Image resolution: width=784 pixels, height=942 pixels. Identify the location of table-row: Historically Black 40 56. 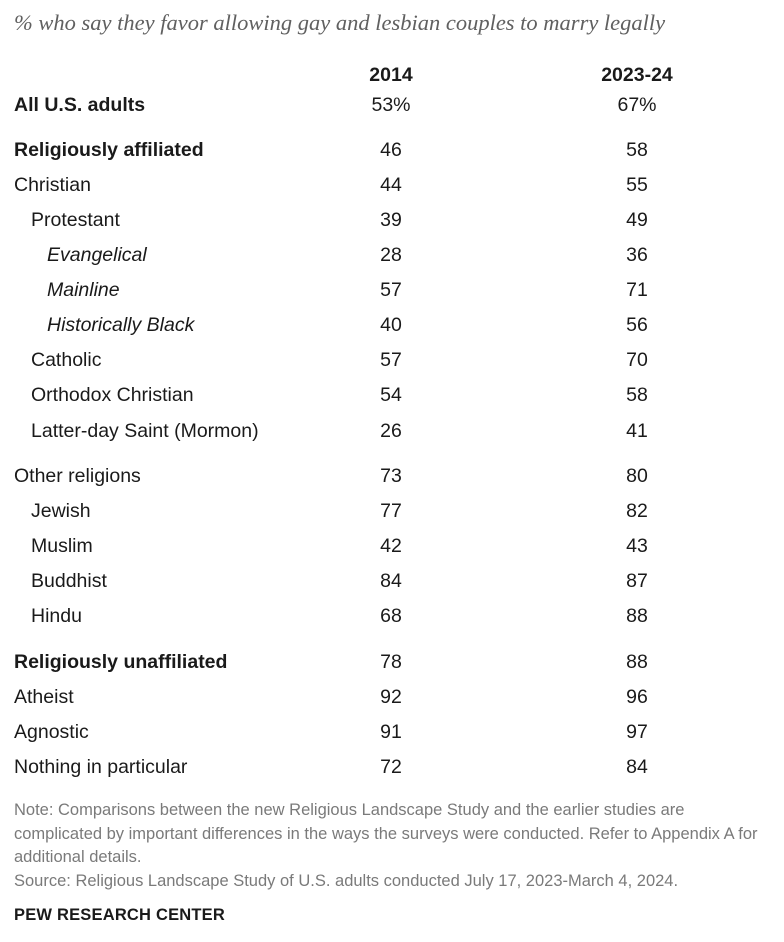
(392, 325).